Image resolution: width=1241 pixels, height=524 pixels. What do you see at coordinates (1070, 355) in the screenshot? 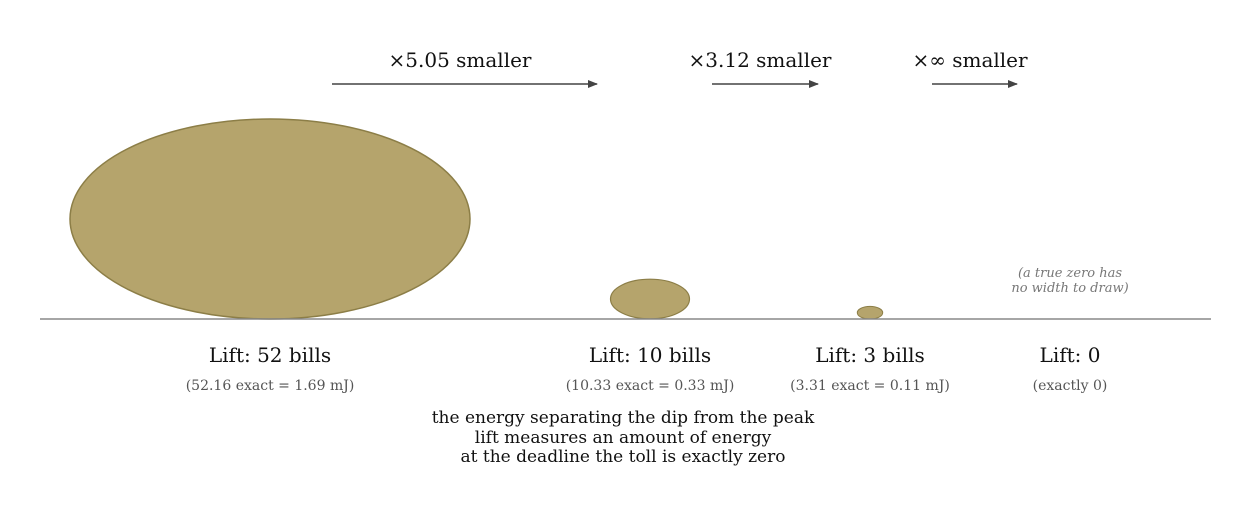
I see `bubble-label-4: Lift: 0` at bounding box center [1070, 355].